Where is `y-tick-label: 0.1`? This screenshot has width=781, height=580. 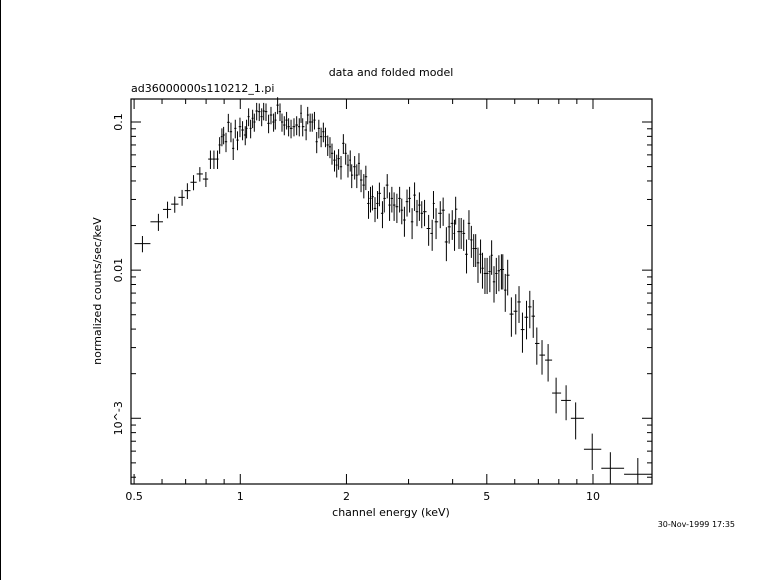 y-tick-label: 0.1 is located at coordinates (118, 122).